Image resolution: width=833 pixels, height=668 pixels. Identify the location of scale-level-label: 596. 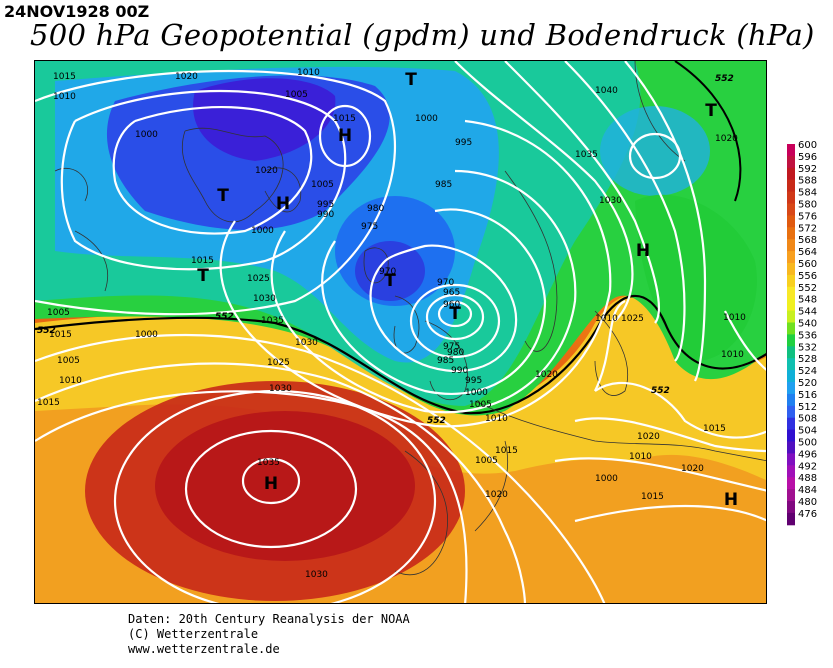
(807, 157).